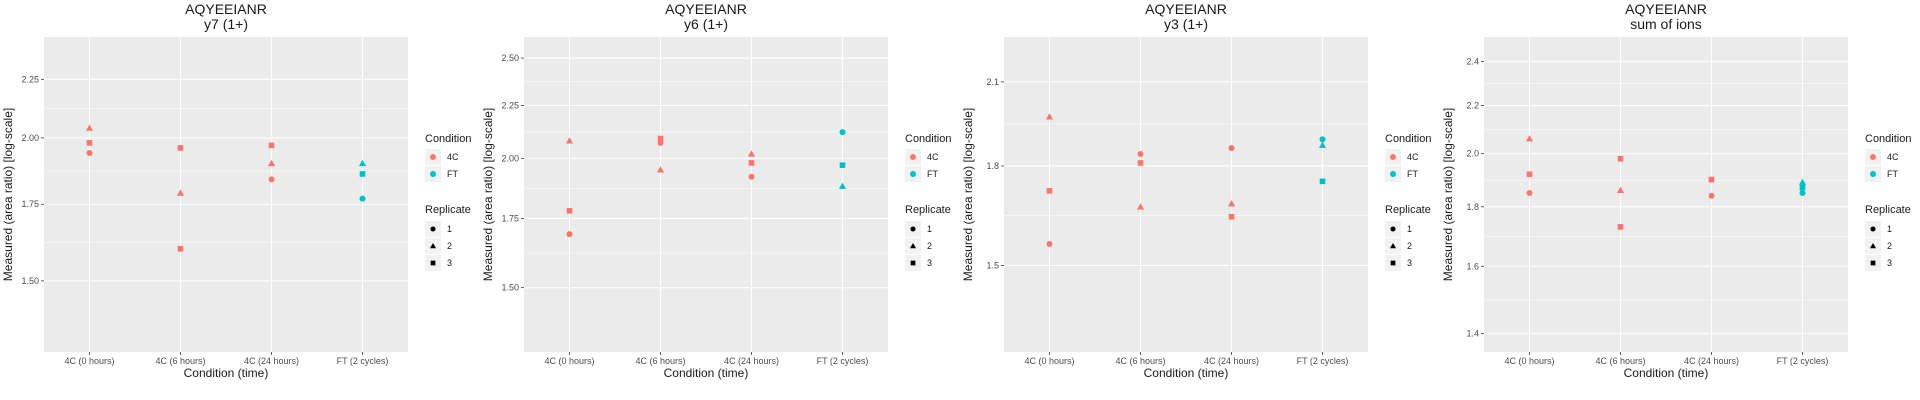 The height and width of the screenshot is (400, 1920). I want to click on y-tick-label: 1.50, so click(510, 288).